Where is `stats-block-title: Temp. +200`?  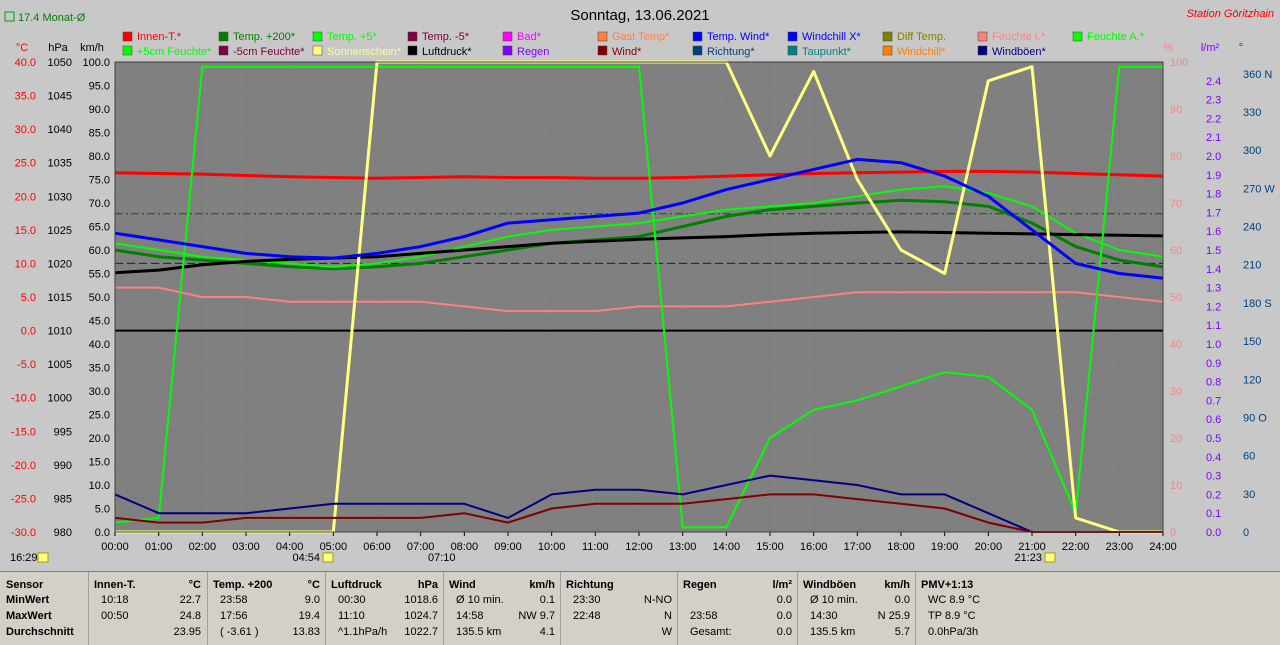
stats-block-title: Temp. +200 is located at coordinates (243, 585).